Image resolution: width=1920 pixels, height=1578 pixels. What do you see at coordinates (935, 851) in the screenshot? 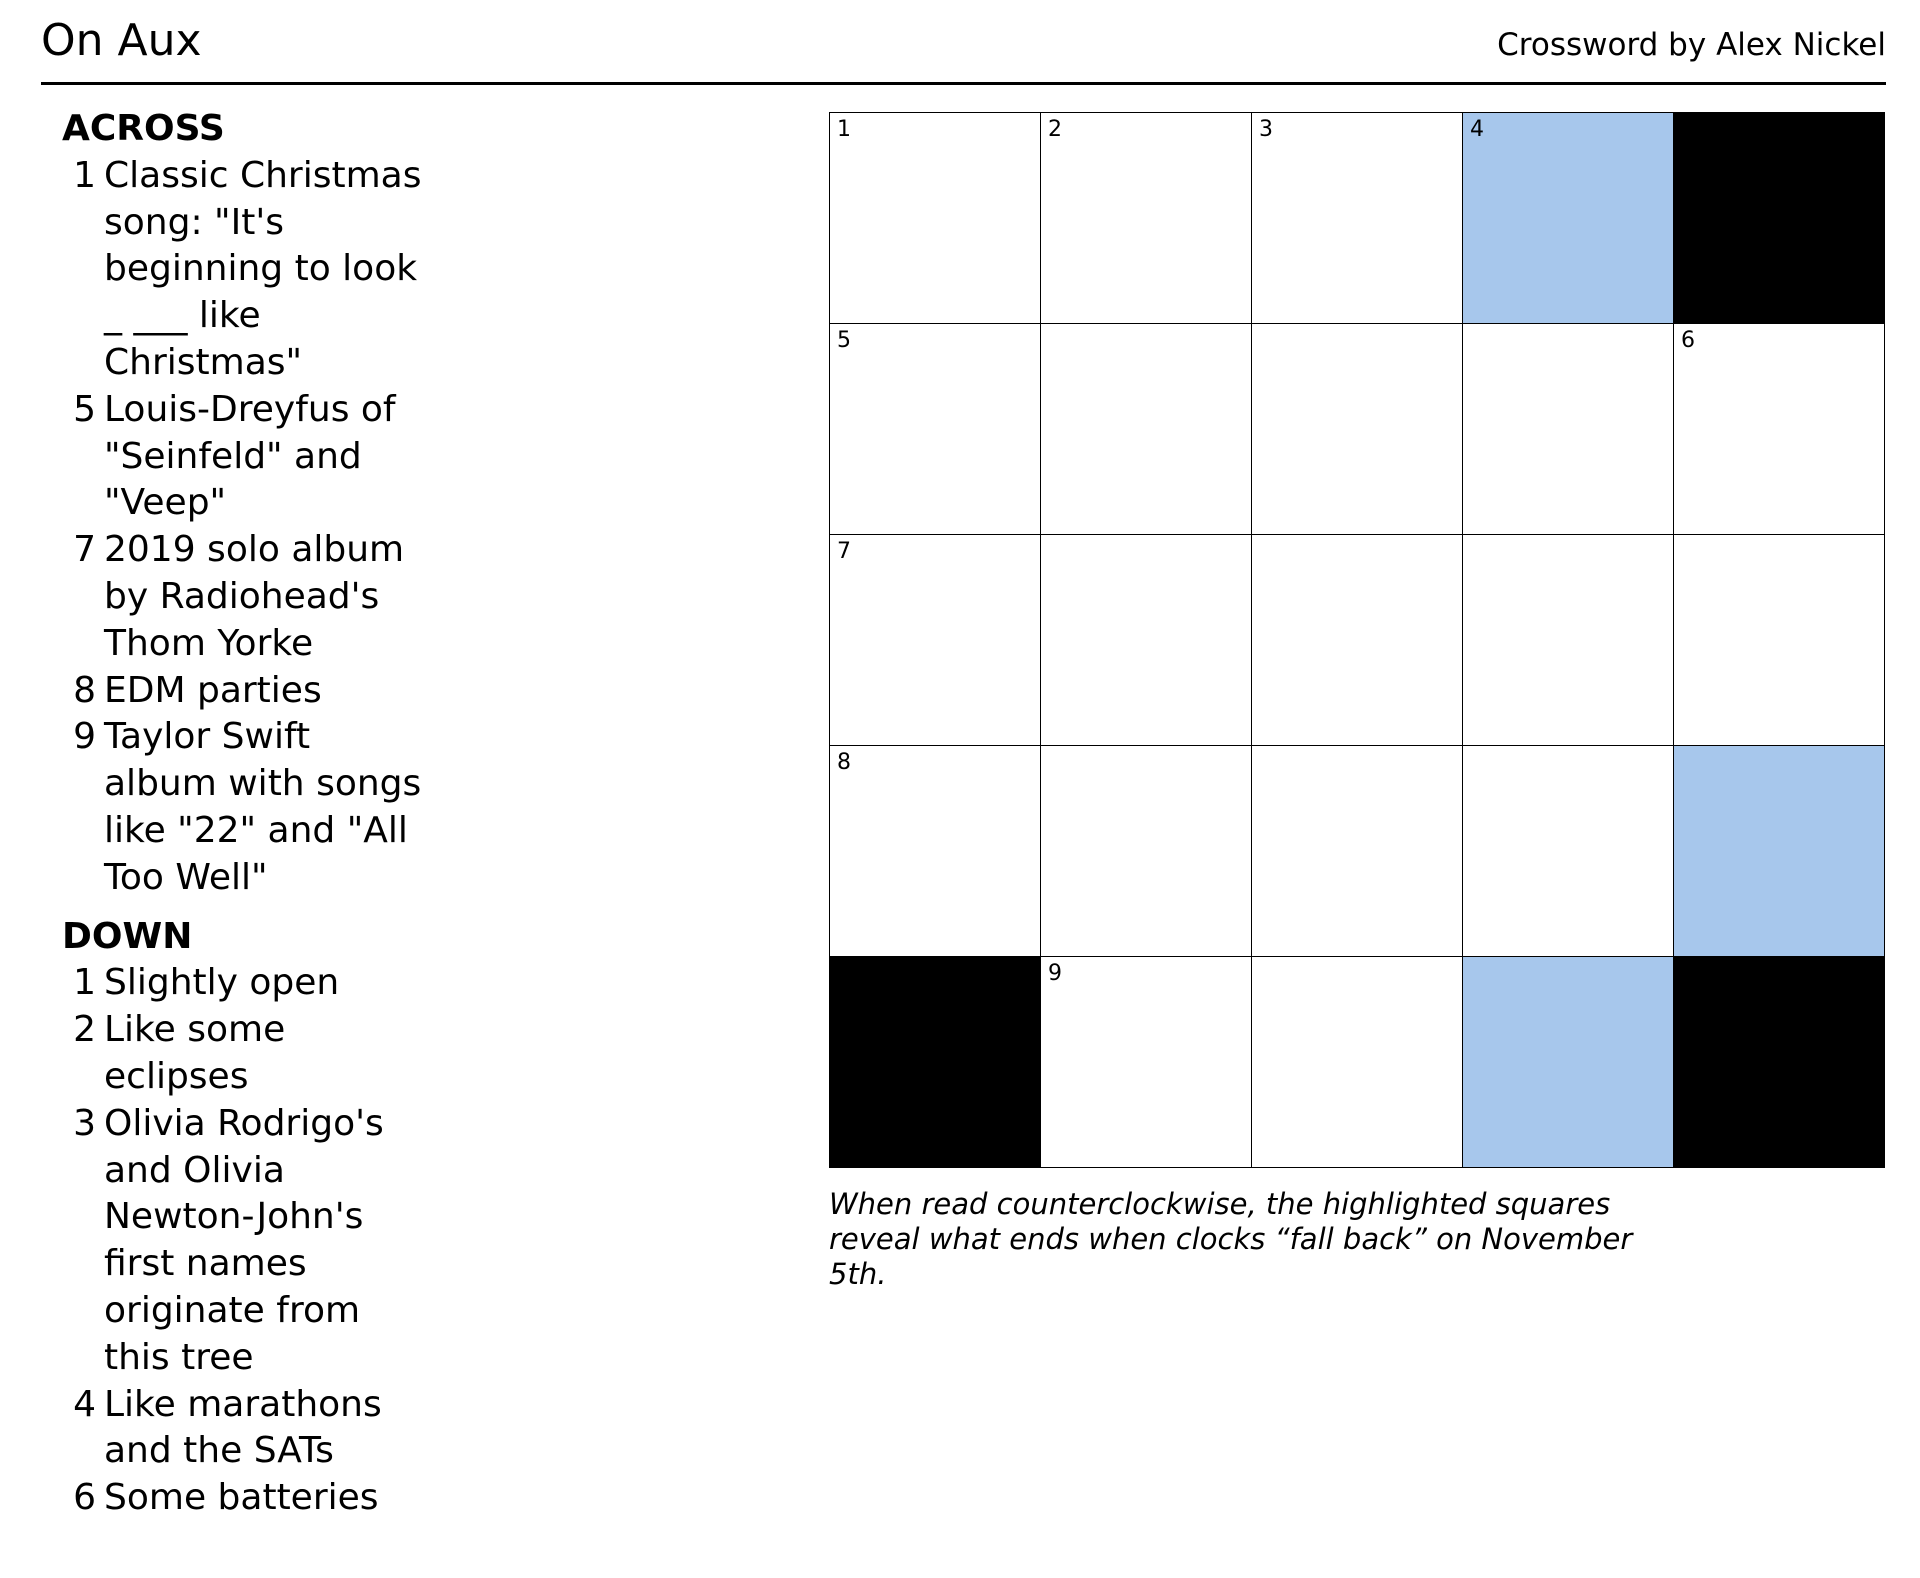
I see `grid-square: 8` at bounding box center [935, 851].